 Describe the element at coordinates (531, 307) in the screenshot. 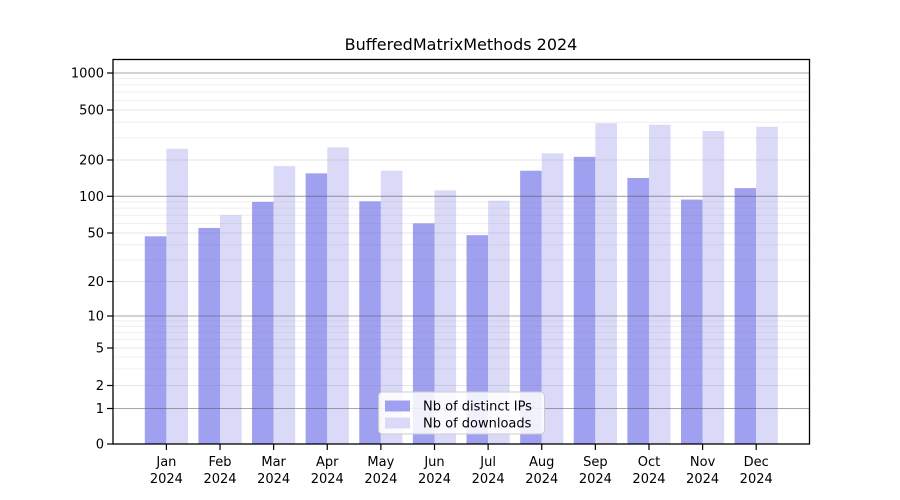

I see `bar-distinct-ips-aug` at that location.